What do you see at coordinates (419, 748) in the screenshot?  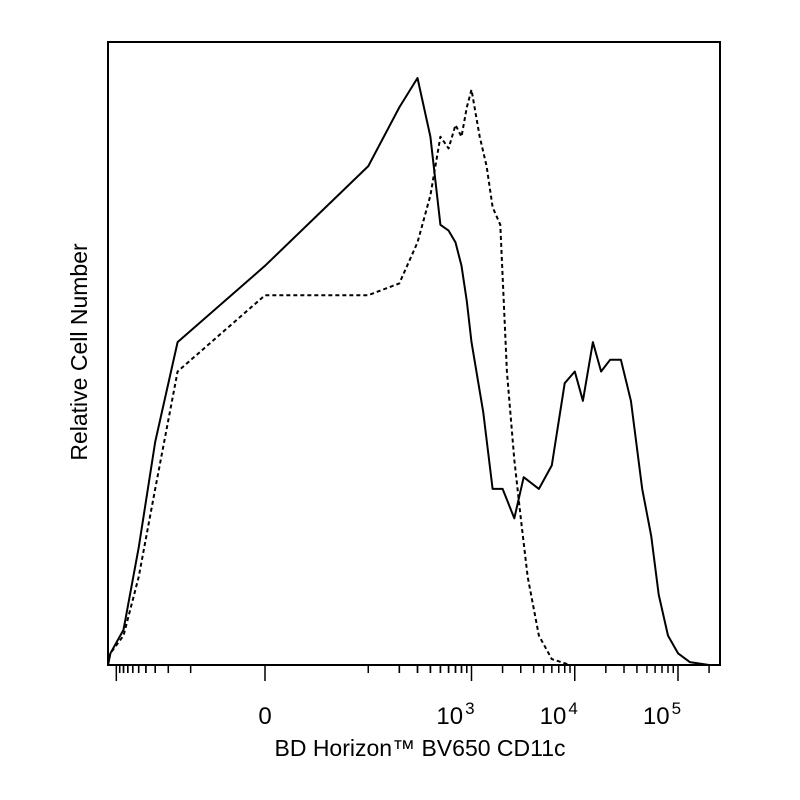 I see `x-axis-title: BD Horizon™ BV650 CD11c` at bounding box center [419, 748].